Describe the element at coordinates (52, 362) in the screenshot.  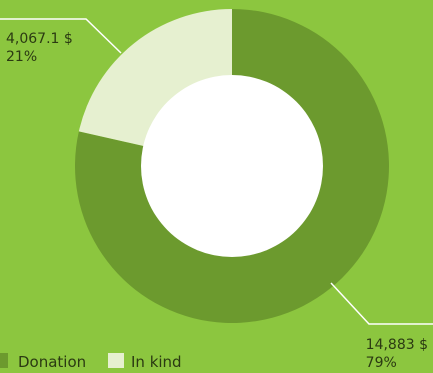
I see `legend-label-donation: Donation` at that location.